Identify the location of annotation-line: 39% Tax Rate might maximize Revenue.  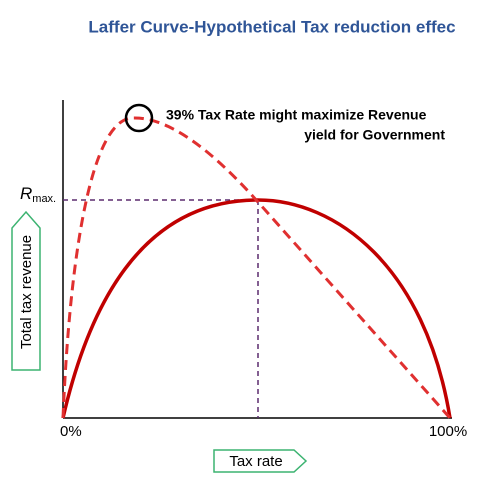
(296, 115).